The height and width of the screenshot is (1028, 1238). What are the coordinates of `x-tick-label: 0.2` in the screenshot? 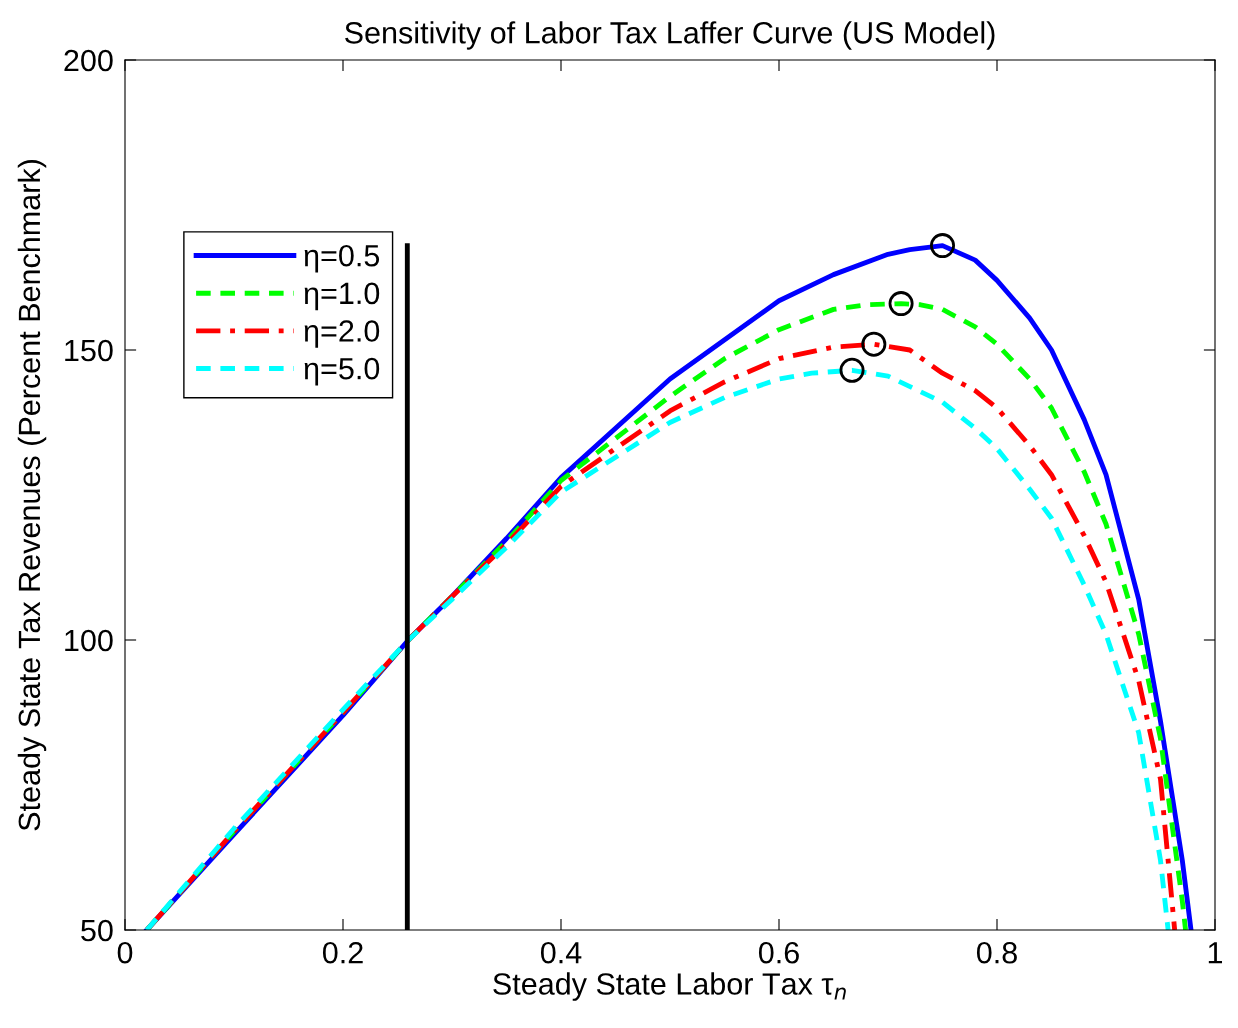 It's located at (342, 952).